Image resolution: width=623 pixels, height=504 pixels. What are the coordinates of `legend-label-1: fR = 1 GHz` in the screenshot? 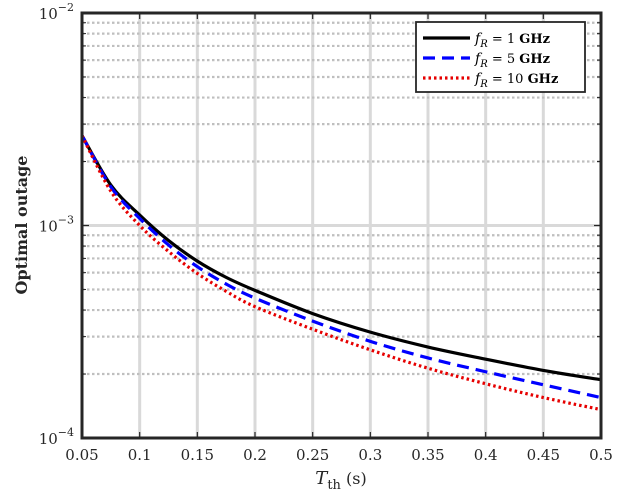 It's located at (512, 40).